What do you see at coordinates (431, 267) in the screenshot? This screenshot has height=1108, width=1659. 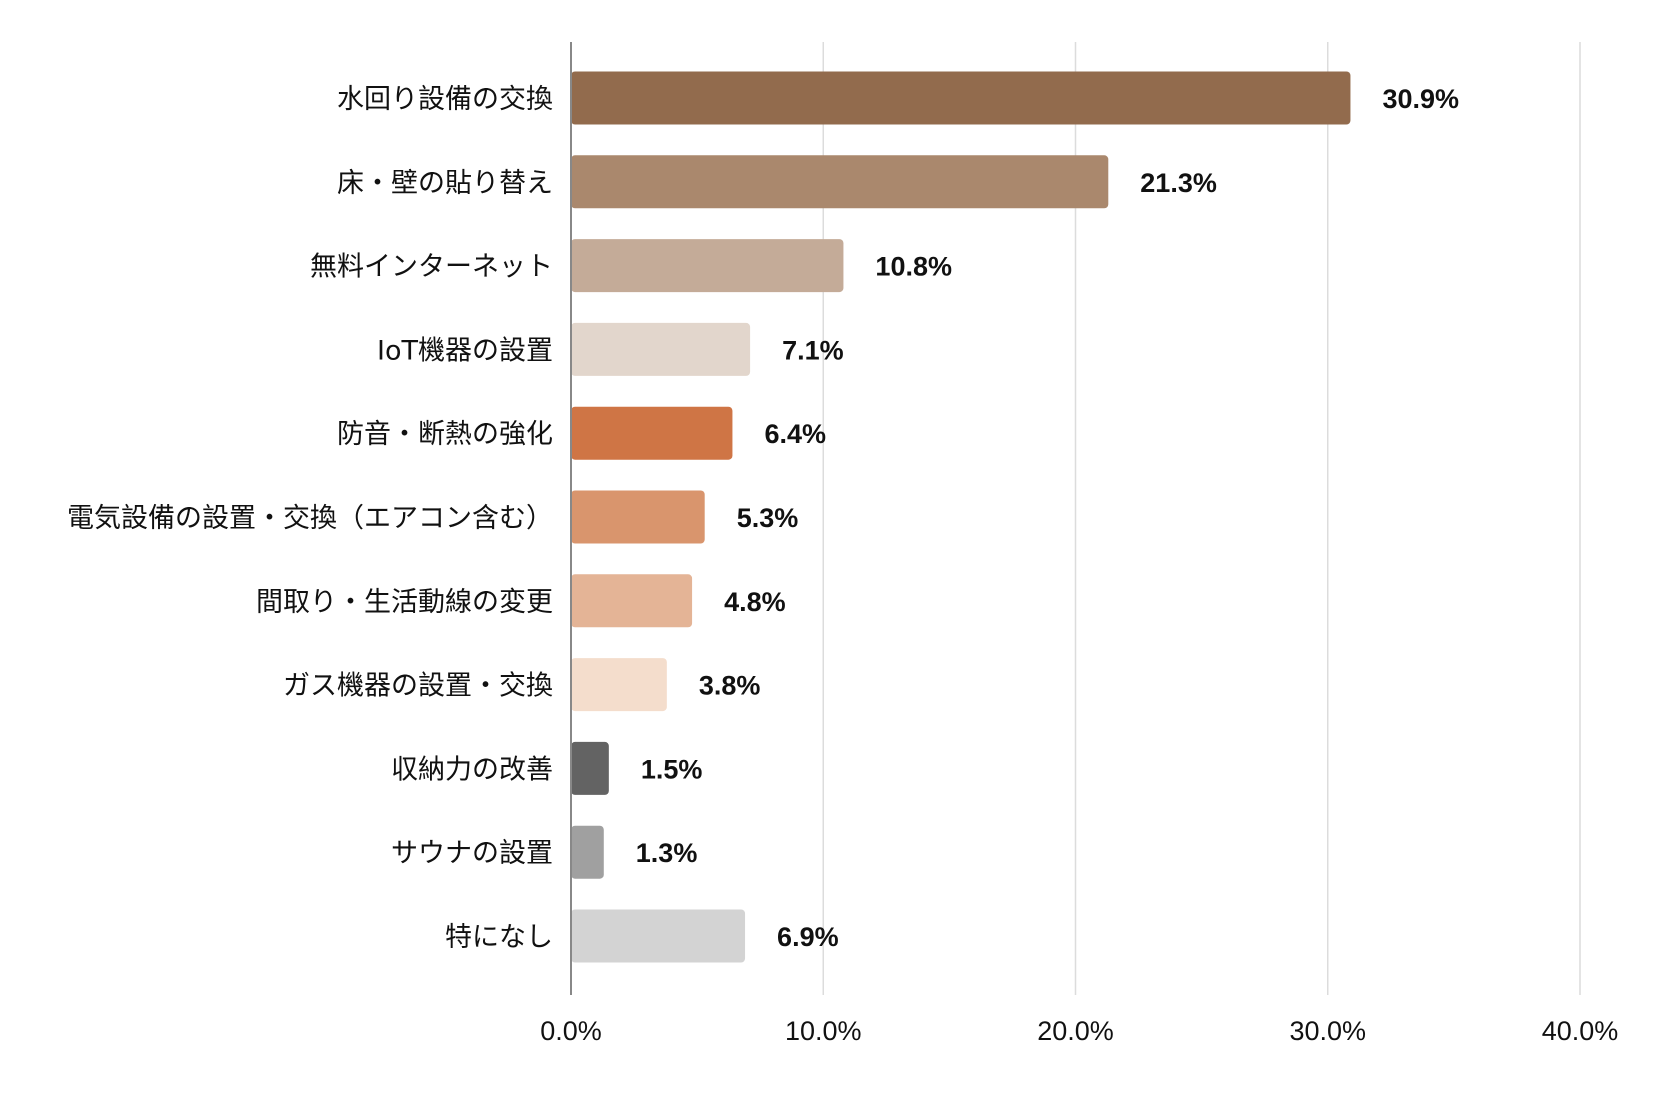 I see `category-label: 無料インターネット` at bounding box center [431, 267].